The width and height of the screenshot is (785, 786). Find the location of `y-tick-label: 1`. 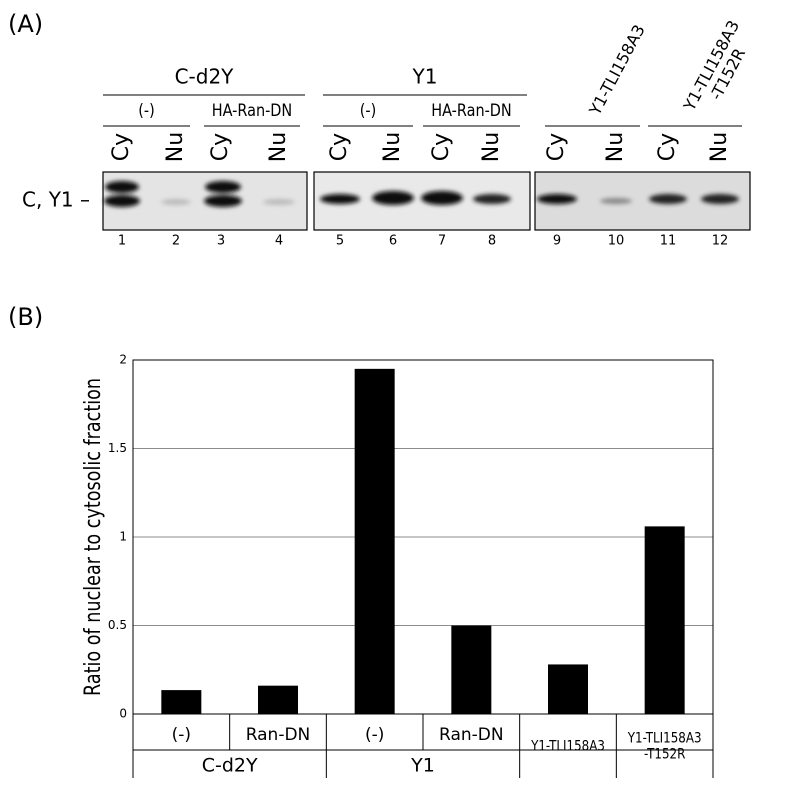

y-tick-label: 1 is located at coordinates (123, 537).